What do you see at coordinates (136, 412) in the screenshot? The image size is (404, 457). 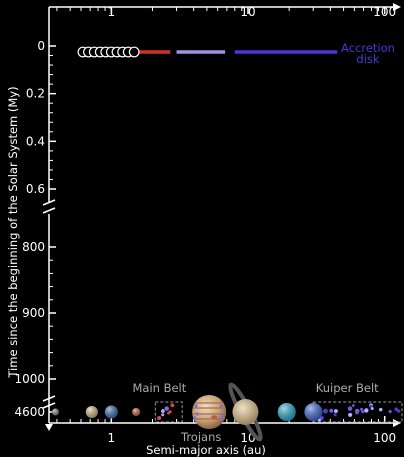 I see `planet-mars` at bounding box center [136, 412].